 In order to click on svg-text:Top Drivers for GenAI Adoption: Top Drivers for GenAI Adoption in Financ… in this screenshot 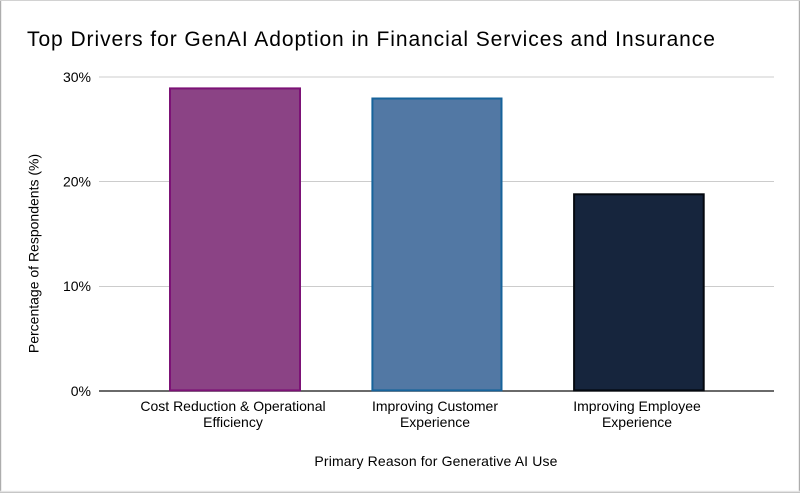, I will do `click(371, 39)`.